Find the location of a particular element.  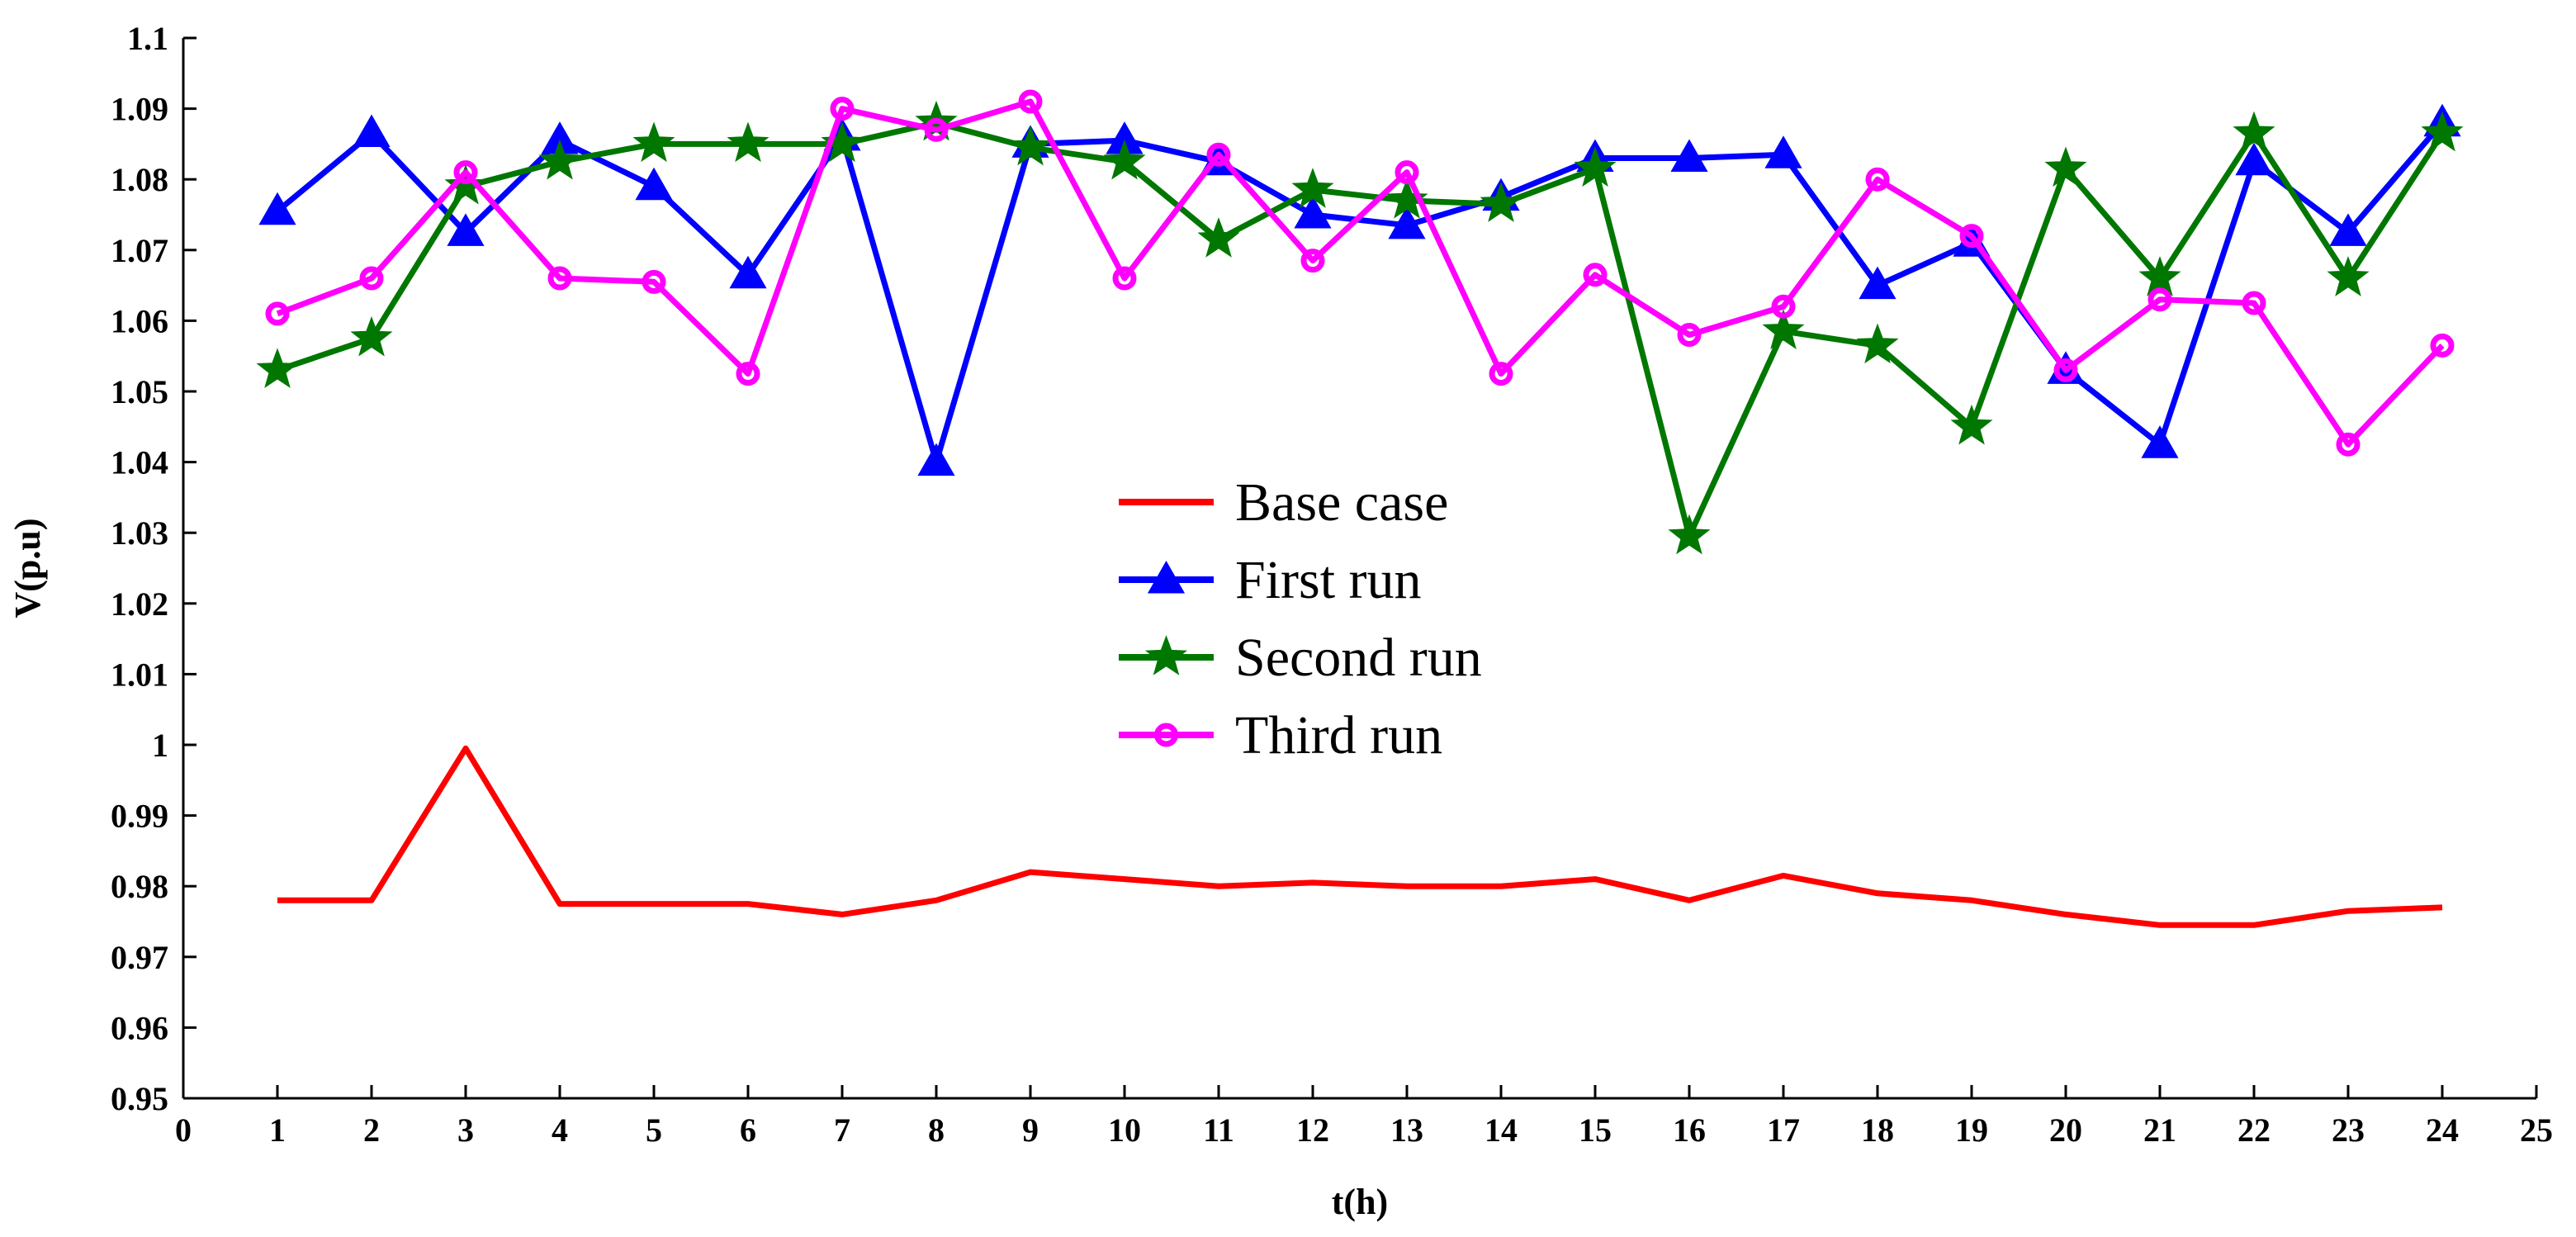

y-tick-label: 1.06 is located at coordinates (139, 320).